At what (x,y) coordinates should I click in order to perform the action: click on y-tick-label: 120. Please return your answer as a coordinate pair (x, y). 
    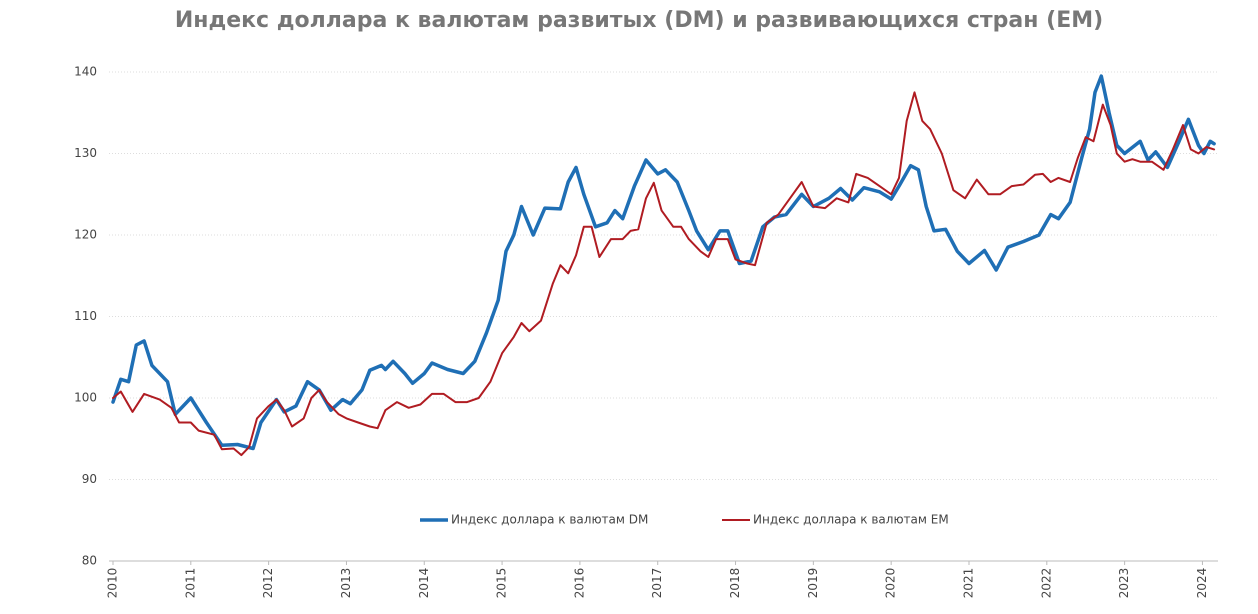
    Looking at the image, I should click on (85, 235).